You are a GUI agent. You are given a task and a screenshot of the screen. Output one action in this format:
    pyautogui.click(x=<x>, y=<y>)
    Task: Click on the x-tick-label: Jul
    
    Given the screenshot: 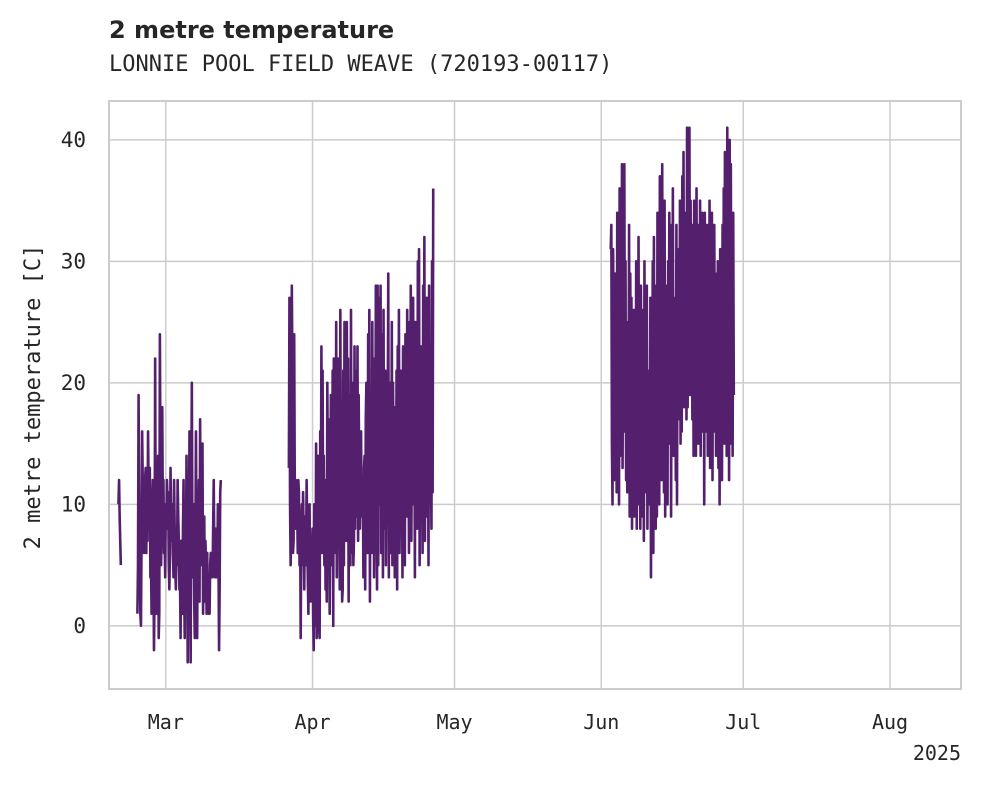 What is the action you would take?
    pyautogui.click(x=743, y=722)
    